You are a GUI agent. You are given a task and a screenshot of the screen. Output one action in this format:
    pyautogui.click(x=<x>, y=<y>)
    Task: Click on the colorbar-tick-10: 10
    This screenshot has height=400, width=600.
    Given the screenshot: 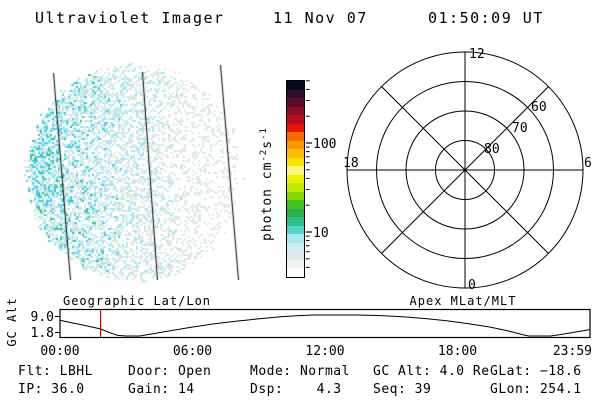 What is the action you would take?
    pyautogui.click(x=321, y=233)
    